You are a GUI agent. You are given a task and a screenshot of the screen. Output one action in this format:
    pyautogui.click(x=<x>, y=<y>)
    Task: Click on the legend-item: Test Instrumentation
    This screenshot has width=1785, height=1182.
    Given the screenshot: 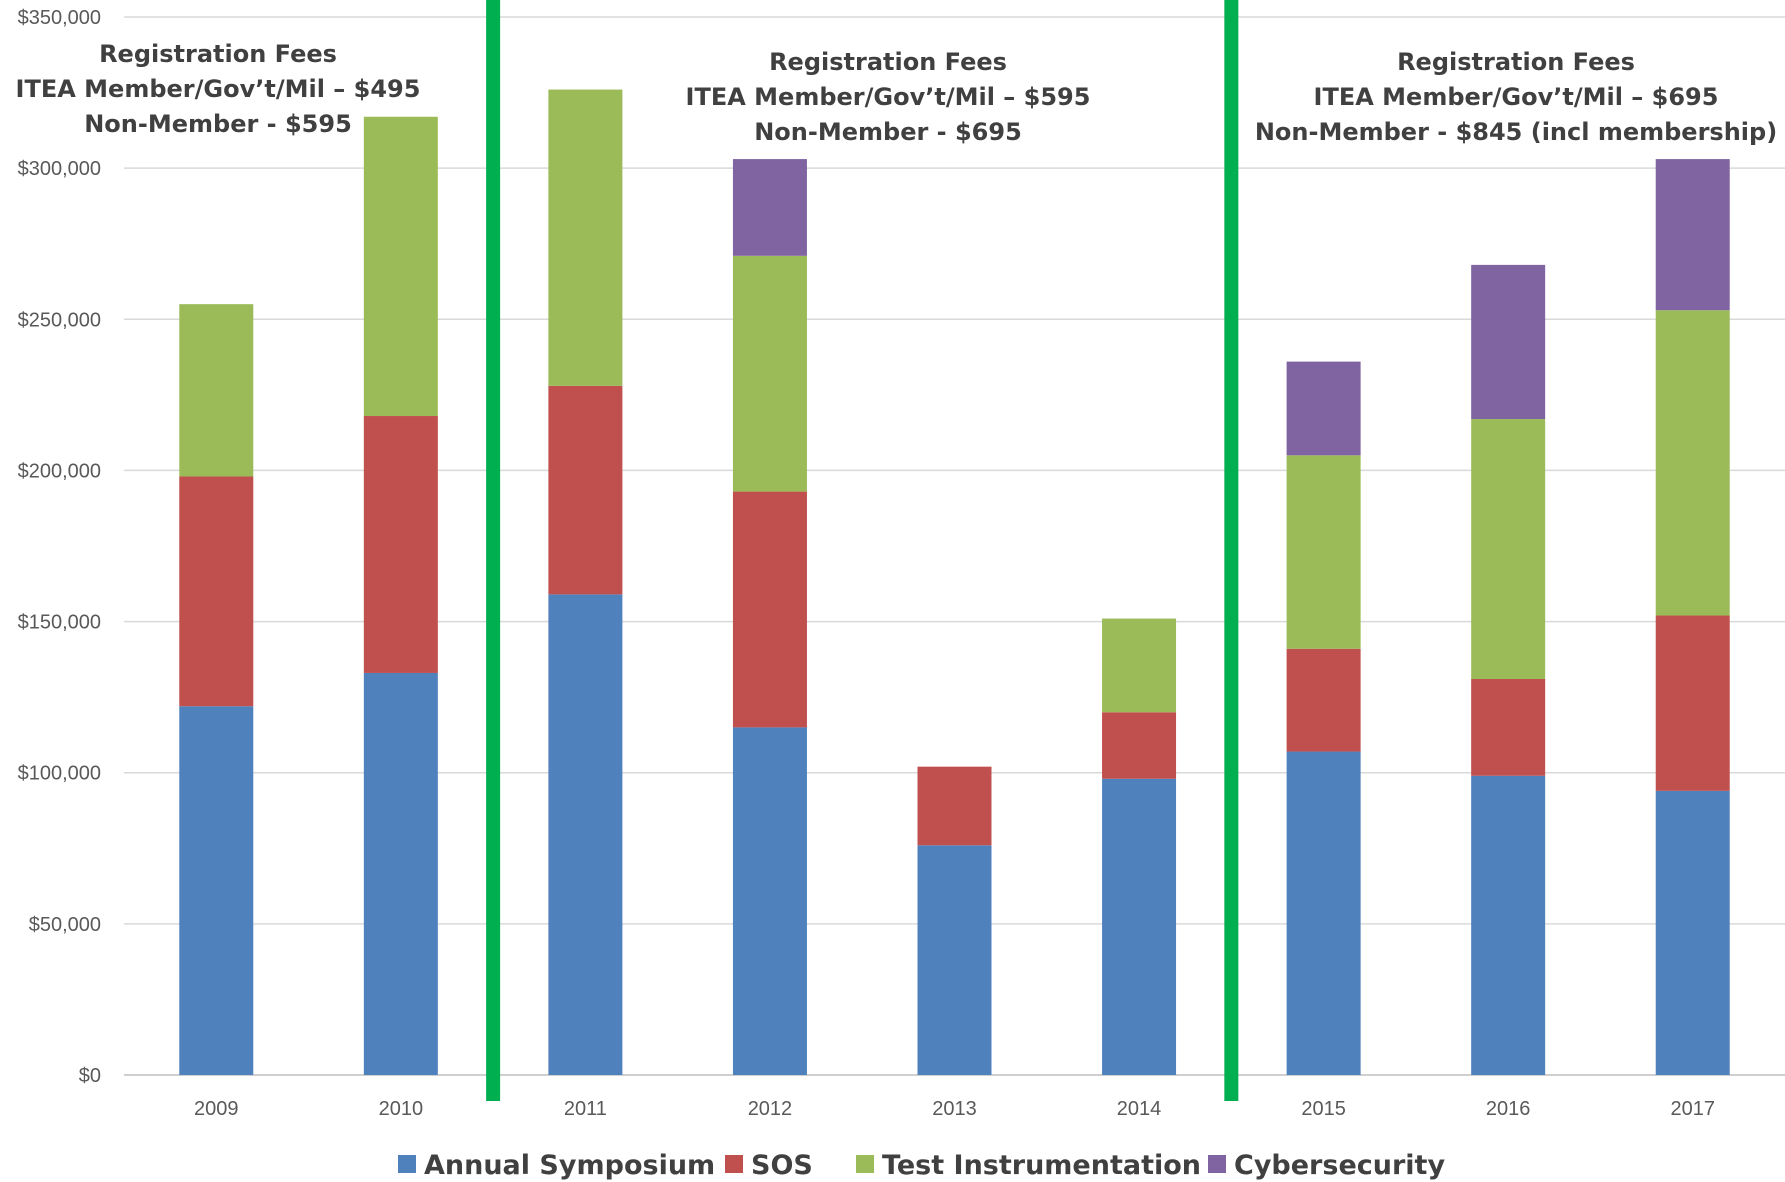 What is the action you would take?
    pyautogui.click(x=1028, y=1165)
    